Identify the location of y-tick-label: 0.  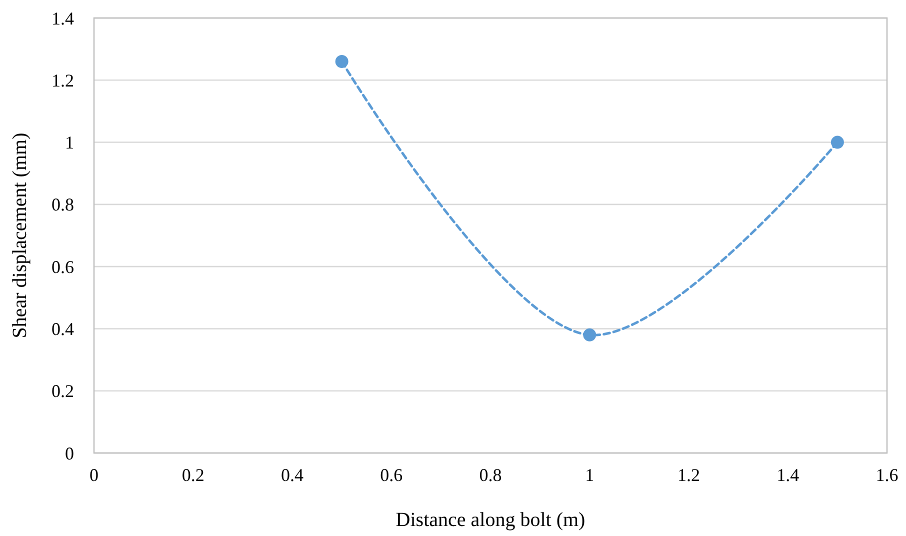
(69, 453).